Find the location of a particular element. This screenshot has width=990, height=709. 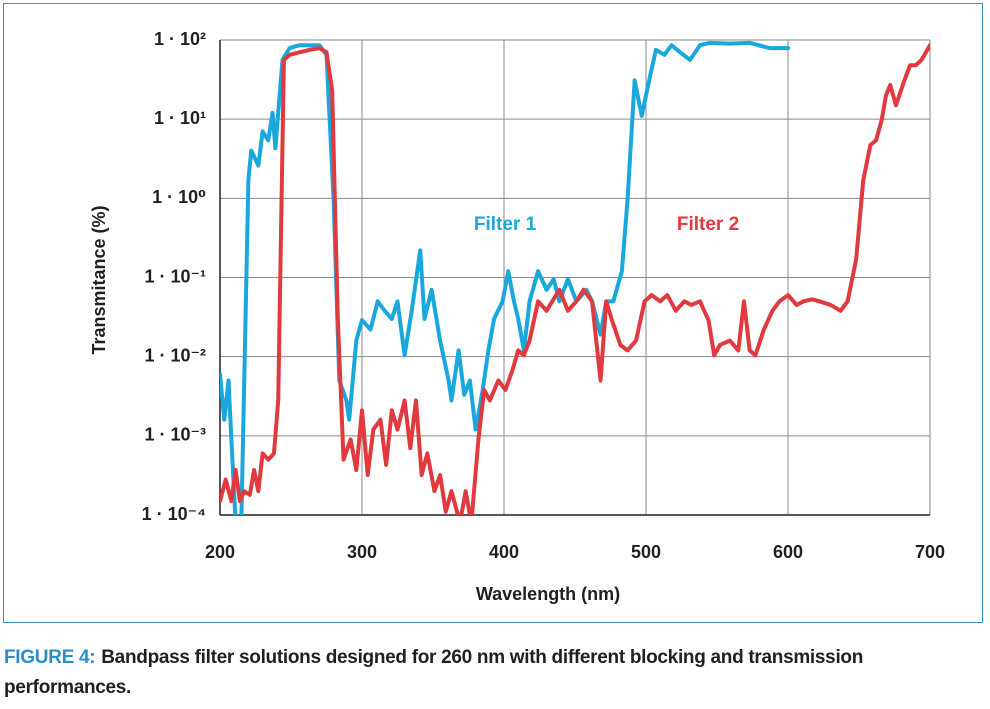

x-tick-label: 600 is located at coordinates (788, 552).